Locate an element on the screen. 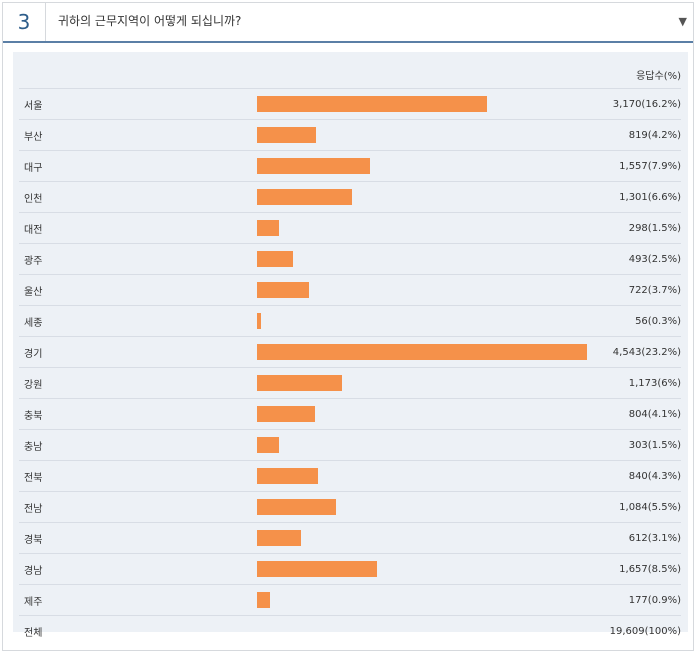 The width and height of the screenshot is (700, 657). total-value: 19,609(100%) is located at coordinates (645, 631).